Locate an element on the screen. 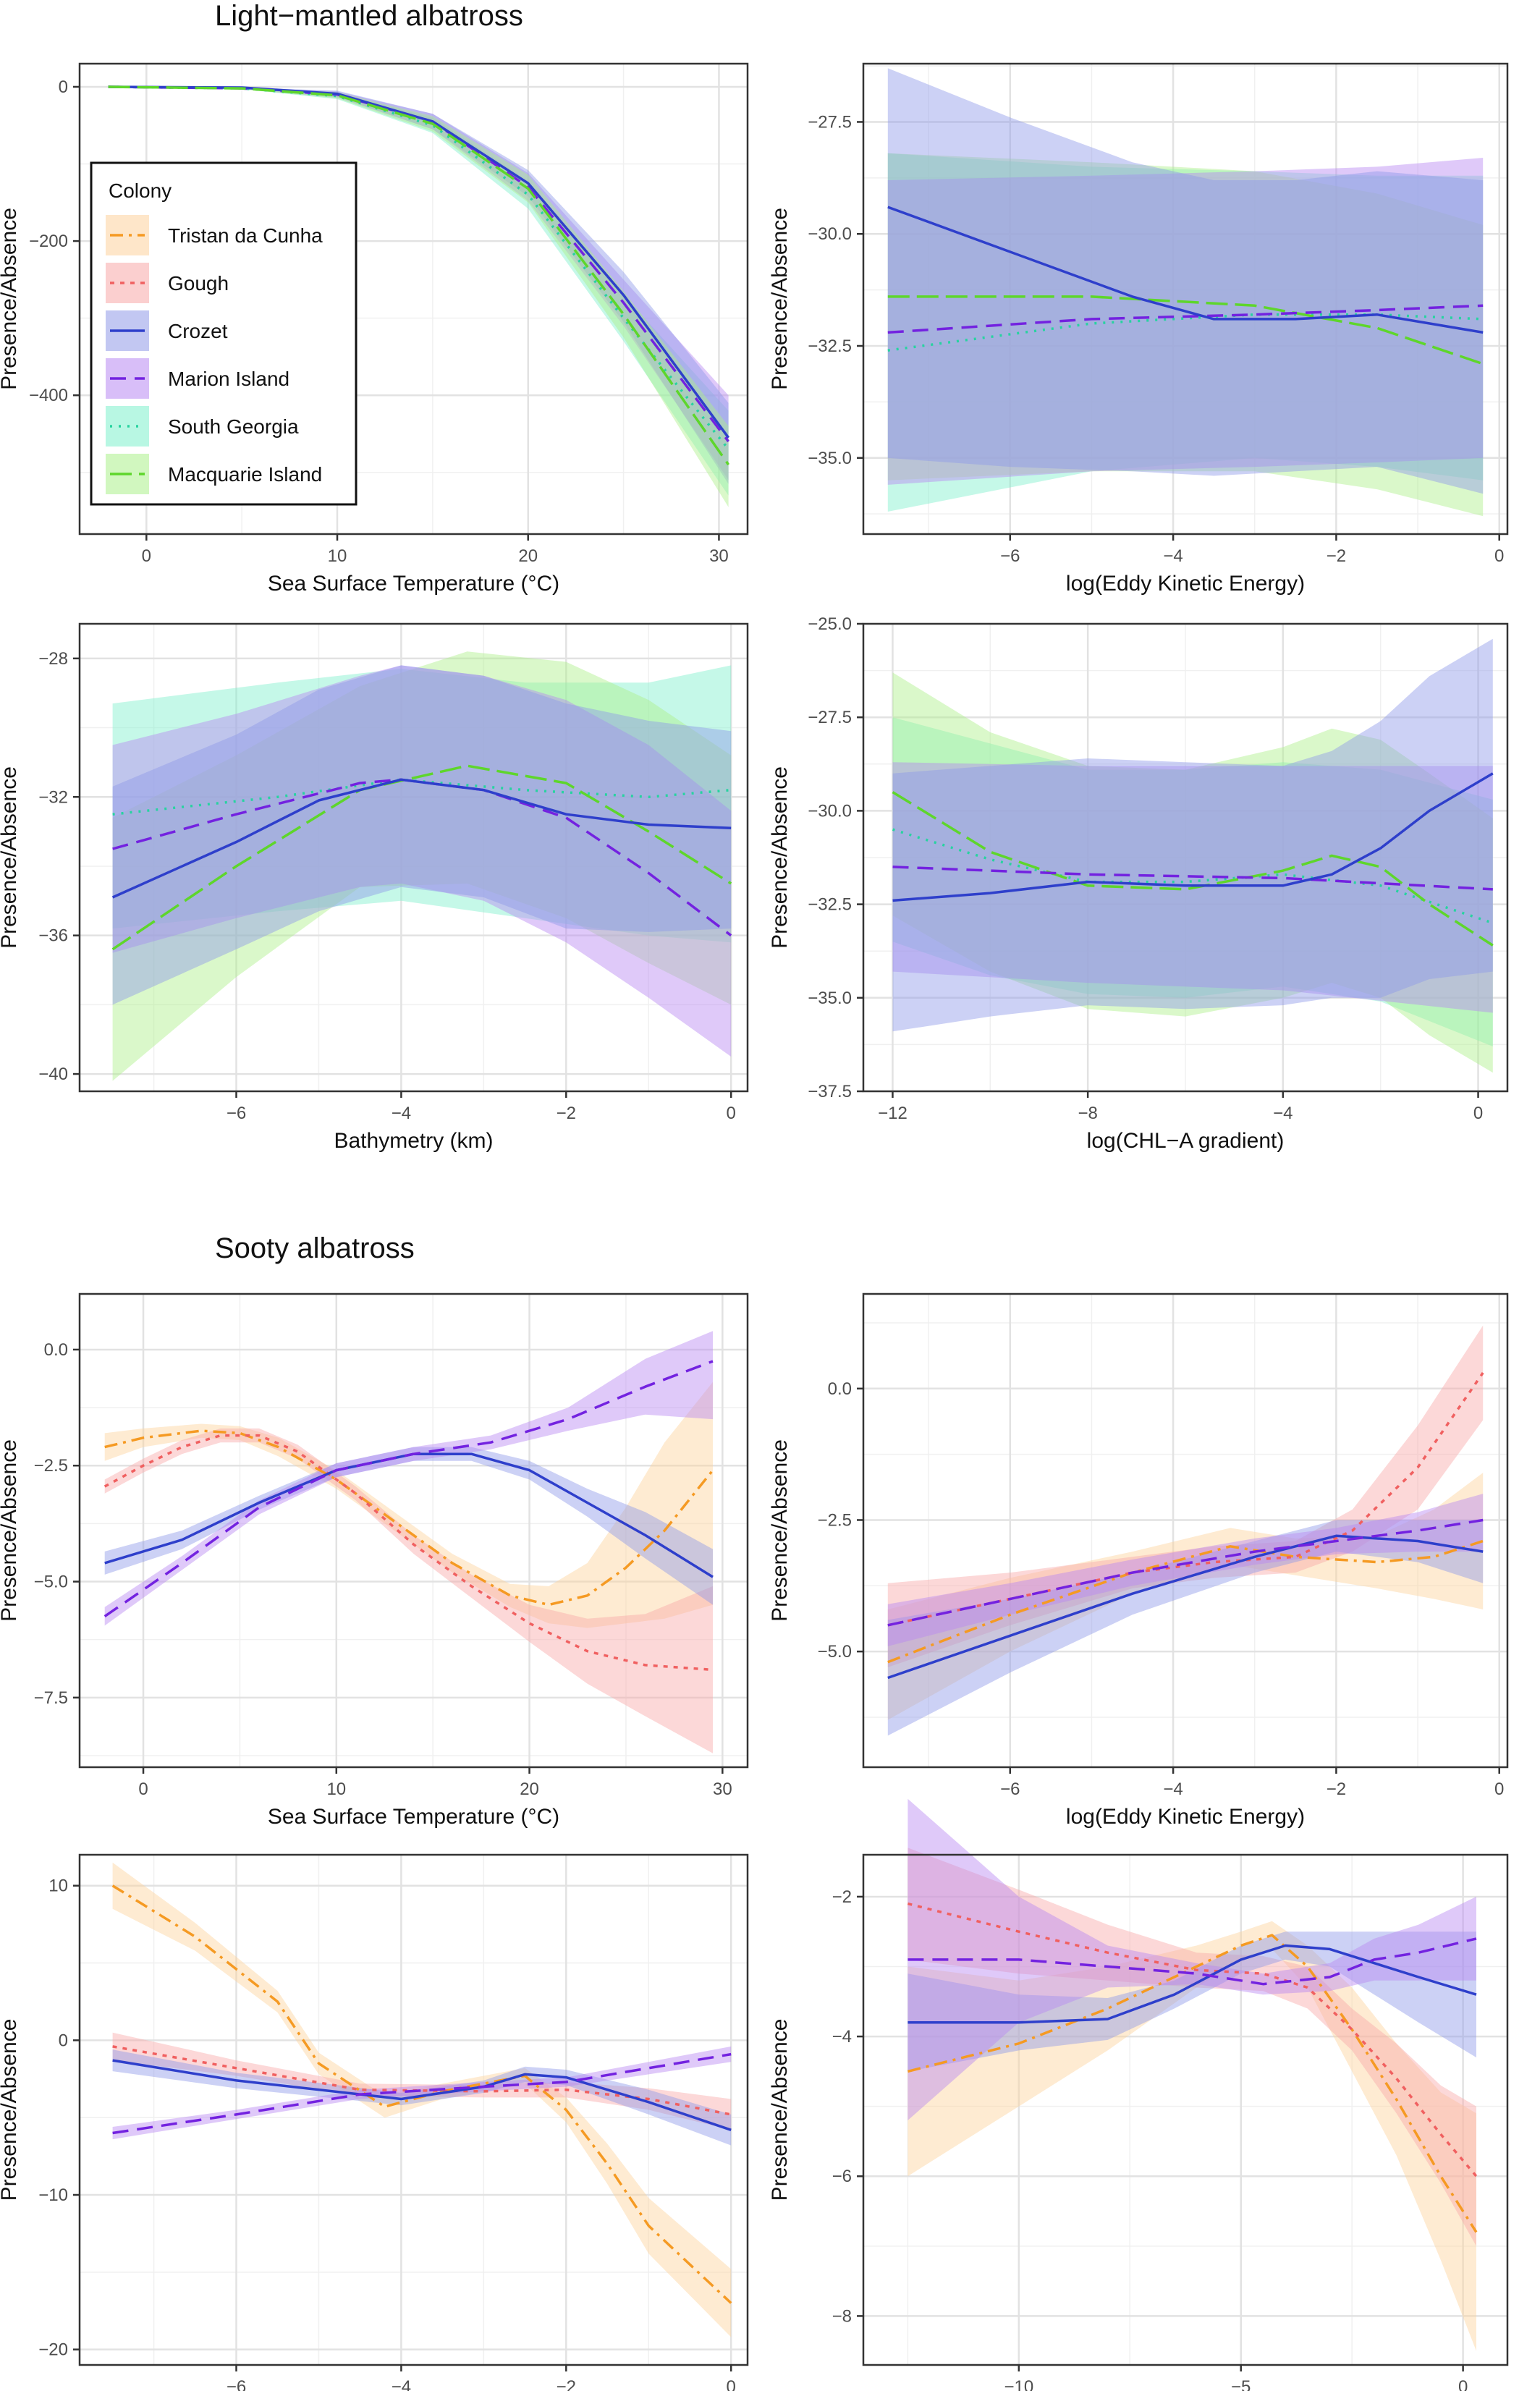 Image resolution: width=1540 pixels, height=2391 pixels. legend-item-marion-island: Marion Island is located at coordinates (198, 378).